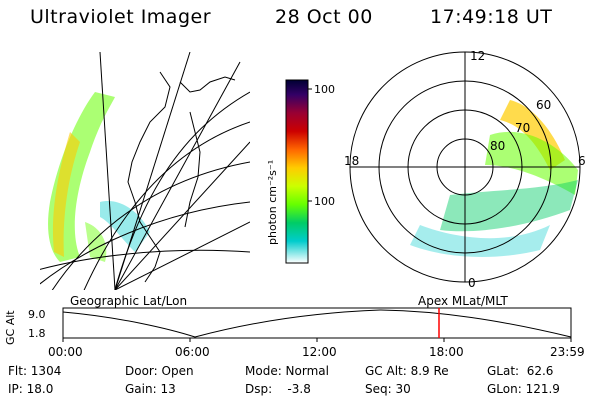 This screenshot has height=400, width=600. What do you see at coordinates (582, 161) in the screenshot?
I see `mlt-label-6: 6` at bounding box center [582, 161].